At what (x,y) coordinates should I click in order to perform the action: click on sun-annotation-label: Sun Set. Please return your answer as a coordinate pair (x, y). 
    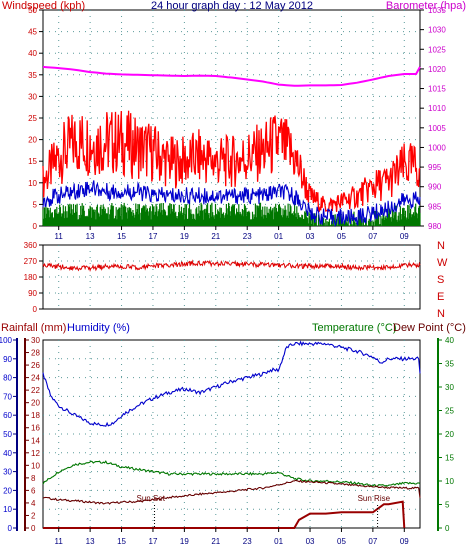
    Looking at the image, I should click on (151, 498).